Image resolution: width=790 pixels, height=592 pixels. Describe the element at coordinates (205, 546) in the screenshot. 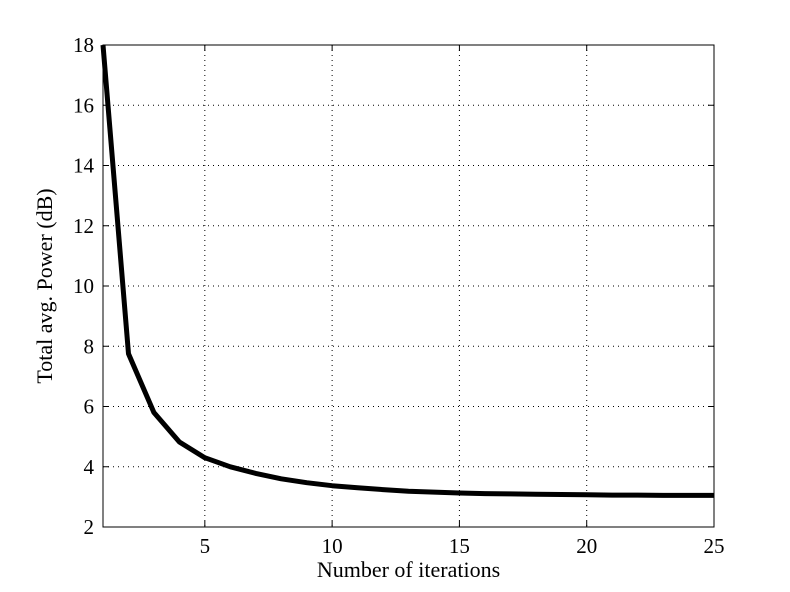

I see `x-tick-label: 5` at that location.